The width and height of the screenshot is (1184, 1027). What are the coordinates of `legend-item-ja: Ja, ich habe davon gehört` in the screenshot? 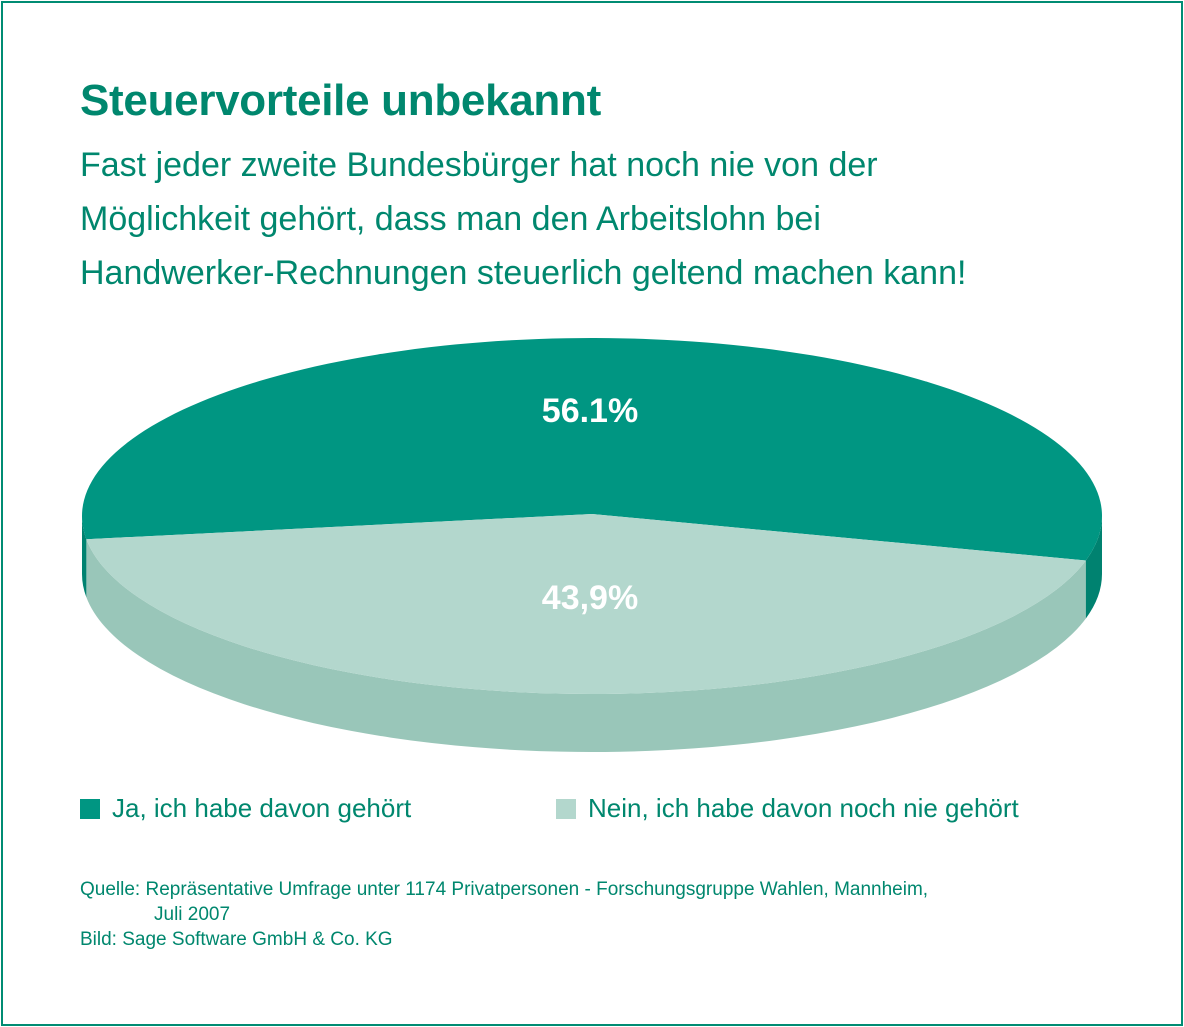 It's located at (245, 808).